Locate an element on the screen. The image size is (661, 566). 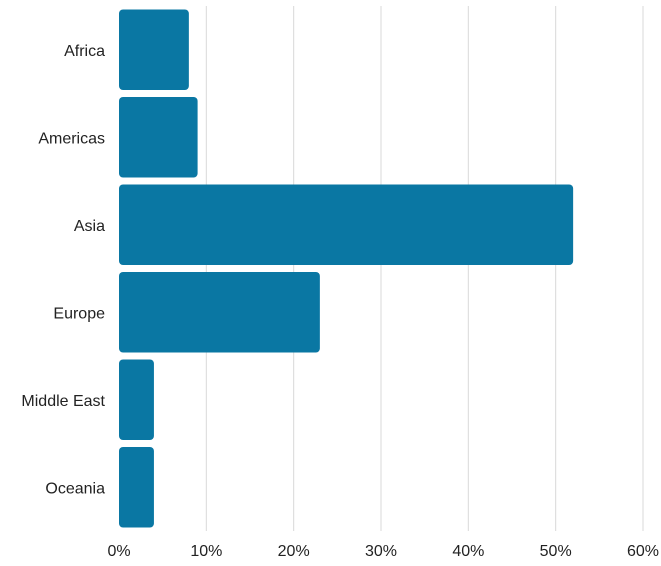
y-tick-label: Oceania is located at coordinates (75, 488).